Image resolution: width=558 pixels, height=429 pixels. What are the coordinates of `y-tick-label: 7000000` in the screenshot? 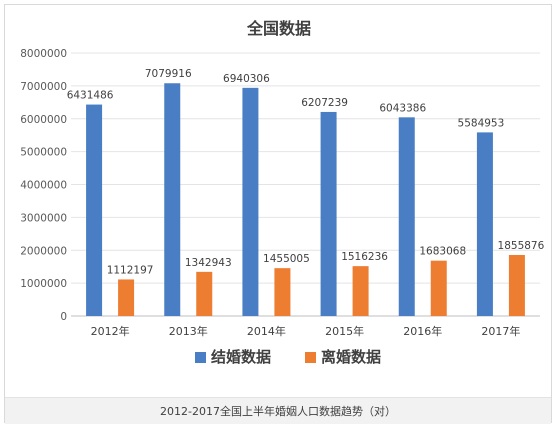 It's located at (43, 87).